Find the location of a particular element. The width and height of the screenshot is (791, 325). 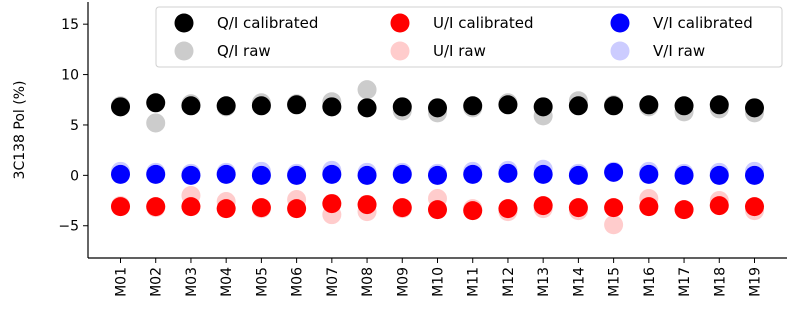

x-tick-label: M13 is located at coordinates (544, 282).